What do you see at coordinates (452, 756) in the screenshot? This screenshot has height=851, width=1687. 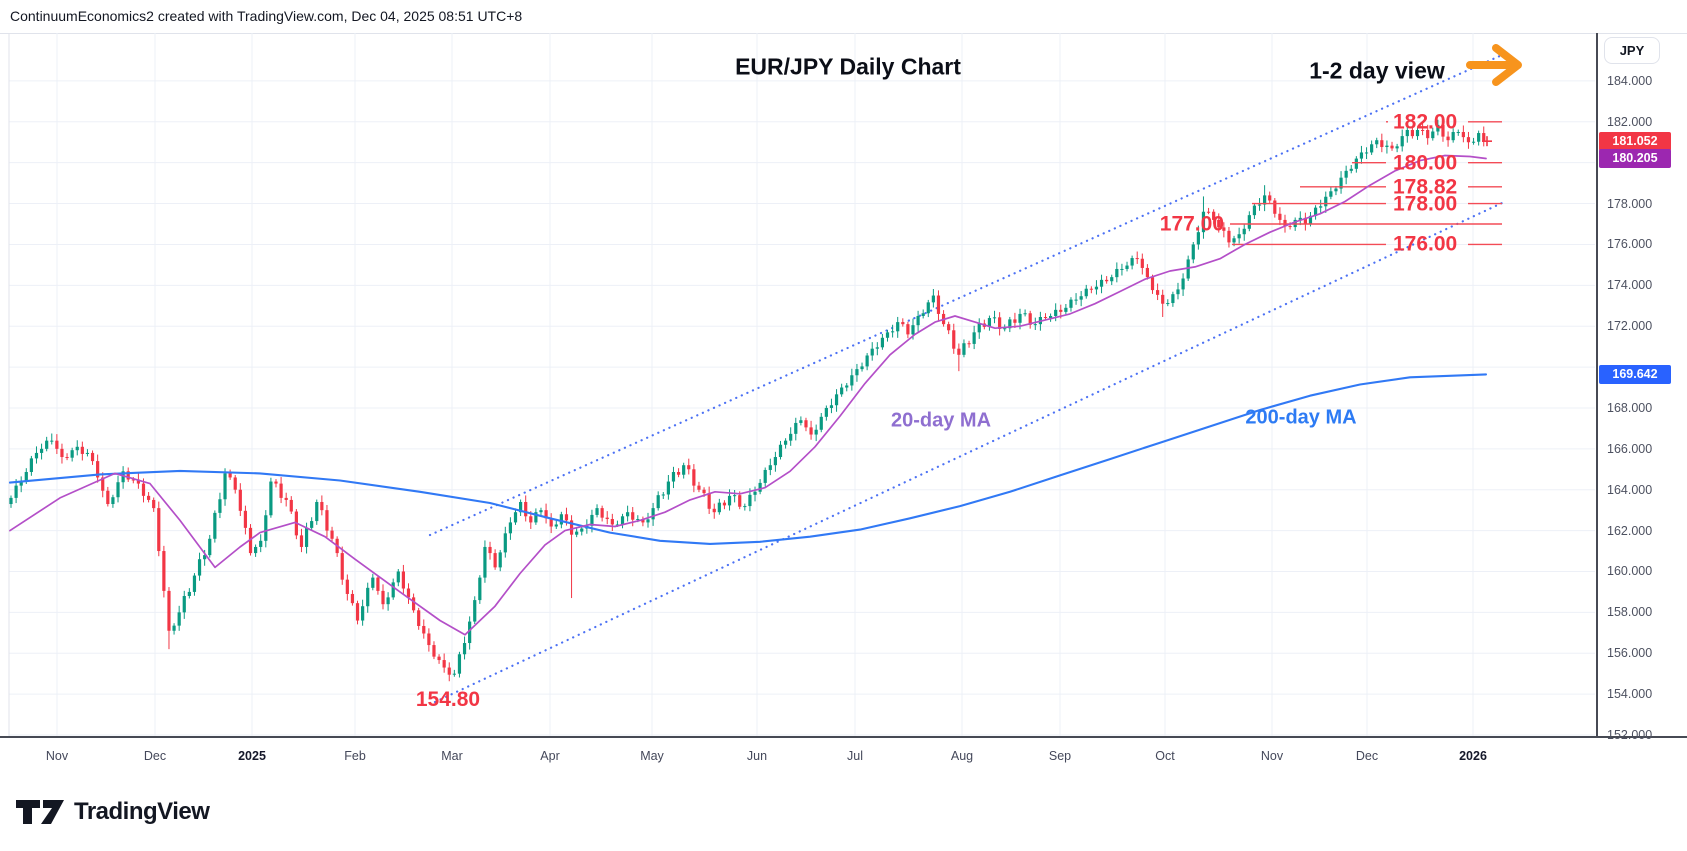 I see `time-tick-label: Mar` at bounding box center [452, 756].